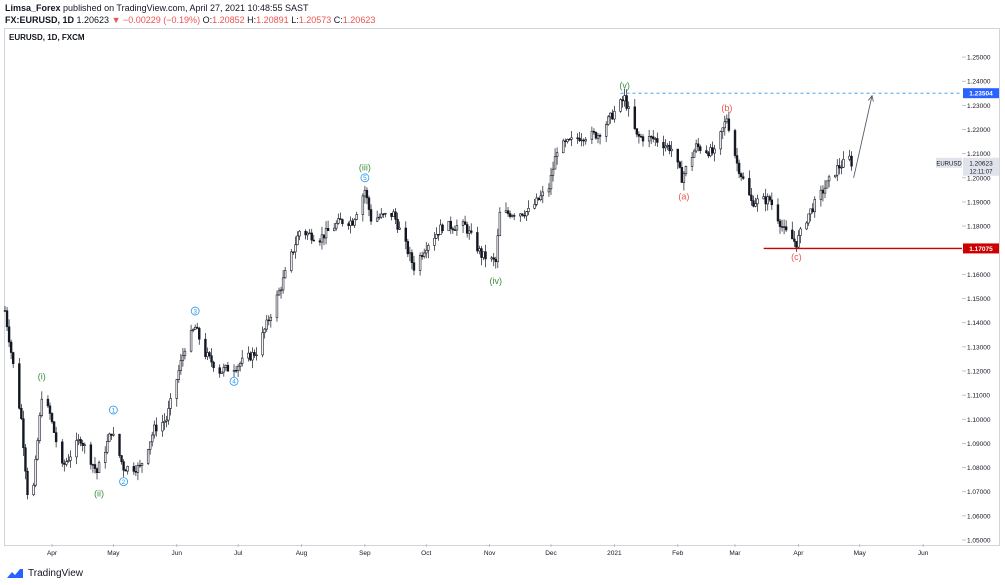  Describe the element at coordinates (177, 553) in the screenshot. I see `x-tick-label: Jun` at that location.